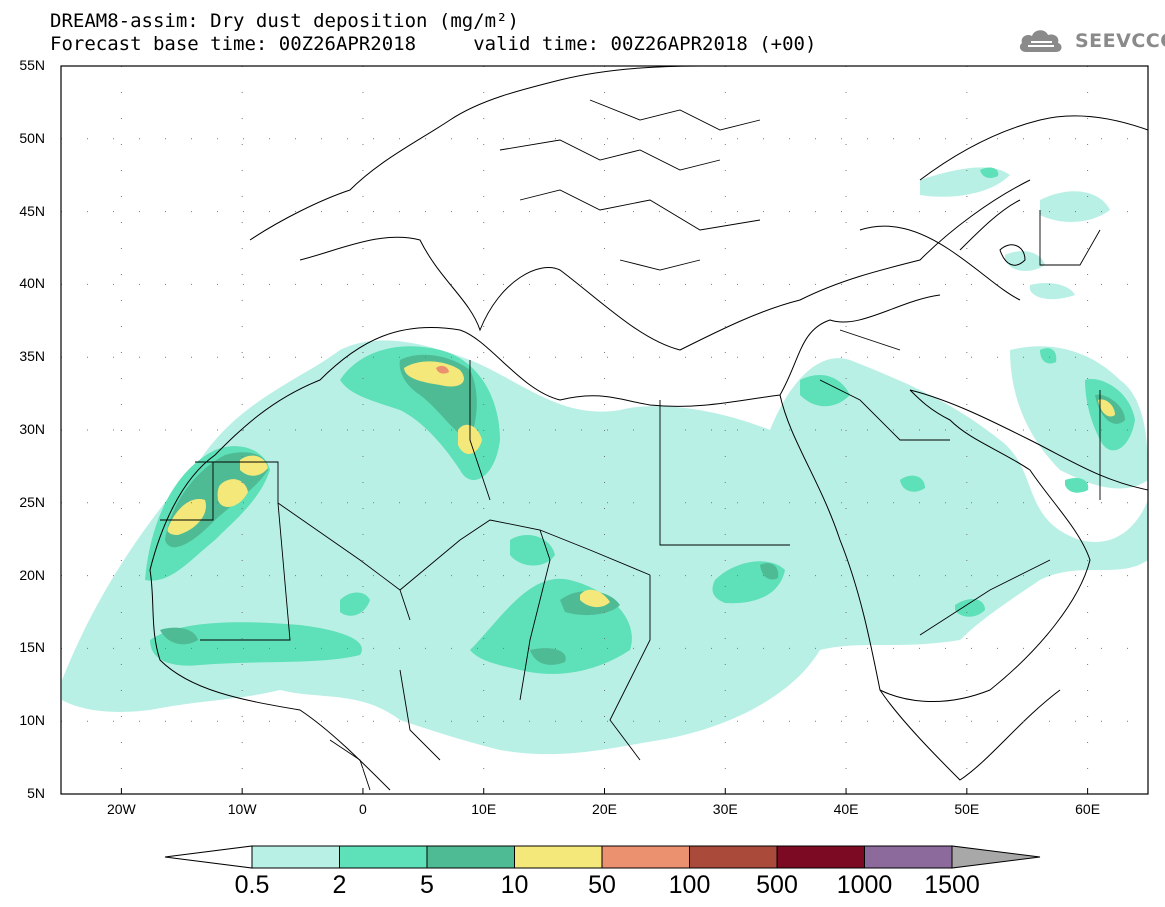 The width and height of the screenshot is (1165, 907). I want to click on legend-label: 50, so click(602, 885).